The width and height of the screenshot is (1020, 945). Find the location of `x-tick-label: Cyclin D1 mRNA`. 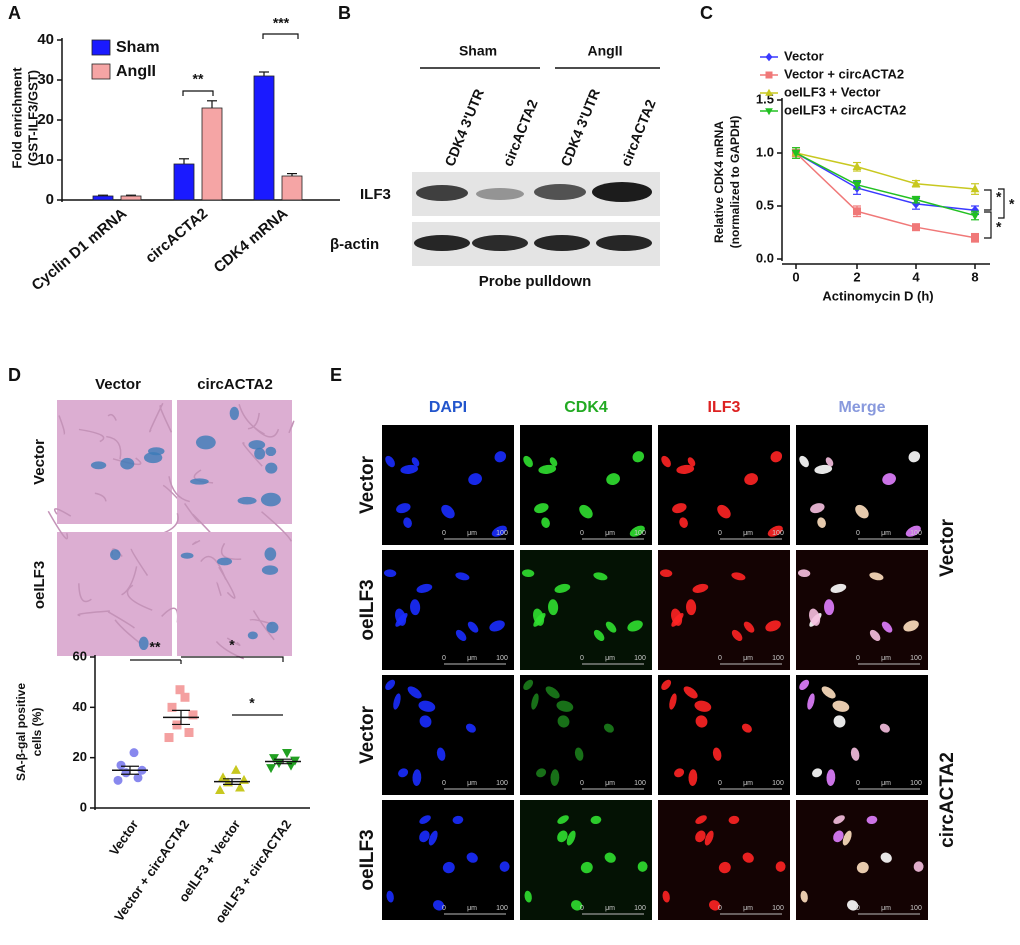

x-tick-label: Cyclin D1 mRNA is located at coordinates (80, 249).